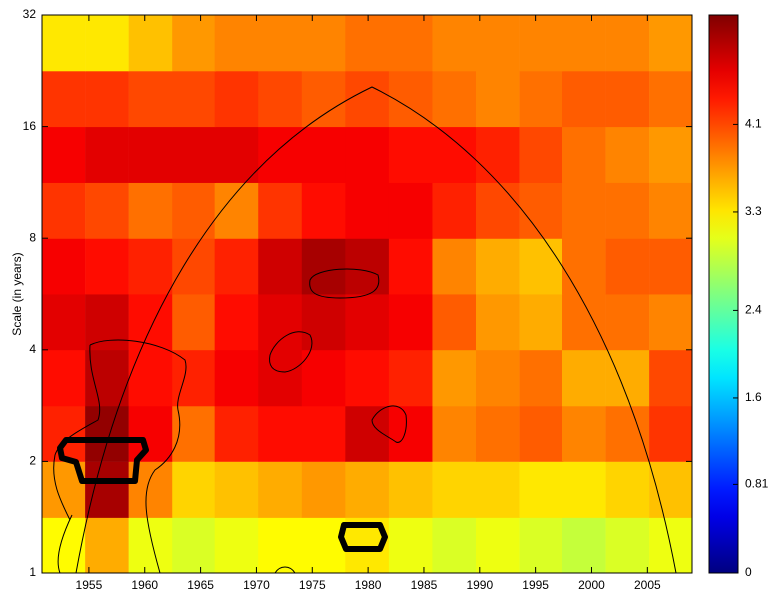 The image size is (771, 601). Describe the element at coordinates (748, 572) in the screenshot. I see `colorbar-tick-label: 0` at that location.